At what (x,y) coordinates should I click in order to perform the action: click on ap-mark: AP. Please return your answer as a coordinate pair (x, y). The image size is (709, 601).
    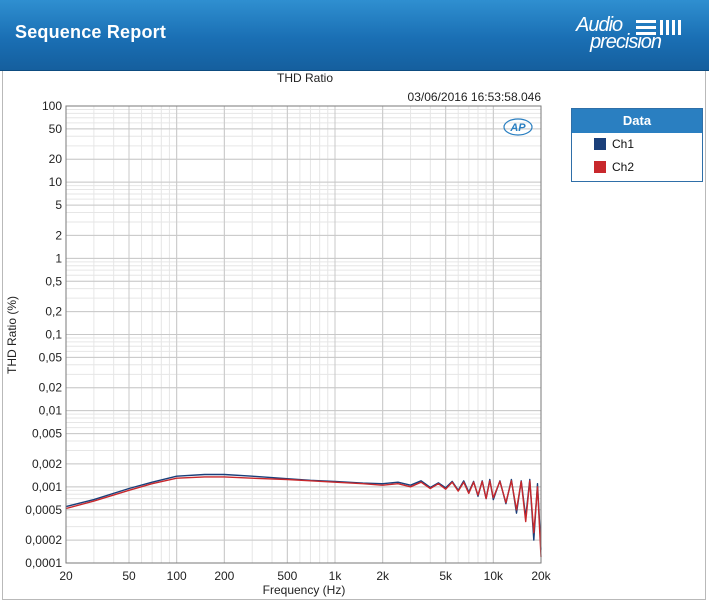
    Looking at the image, I should click on (517, 128).